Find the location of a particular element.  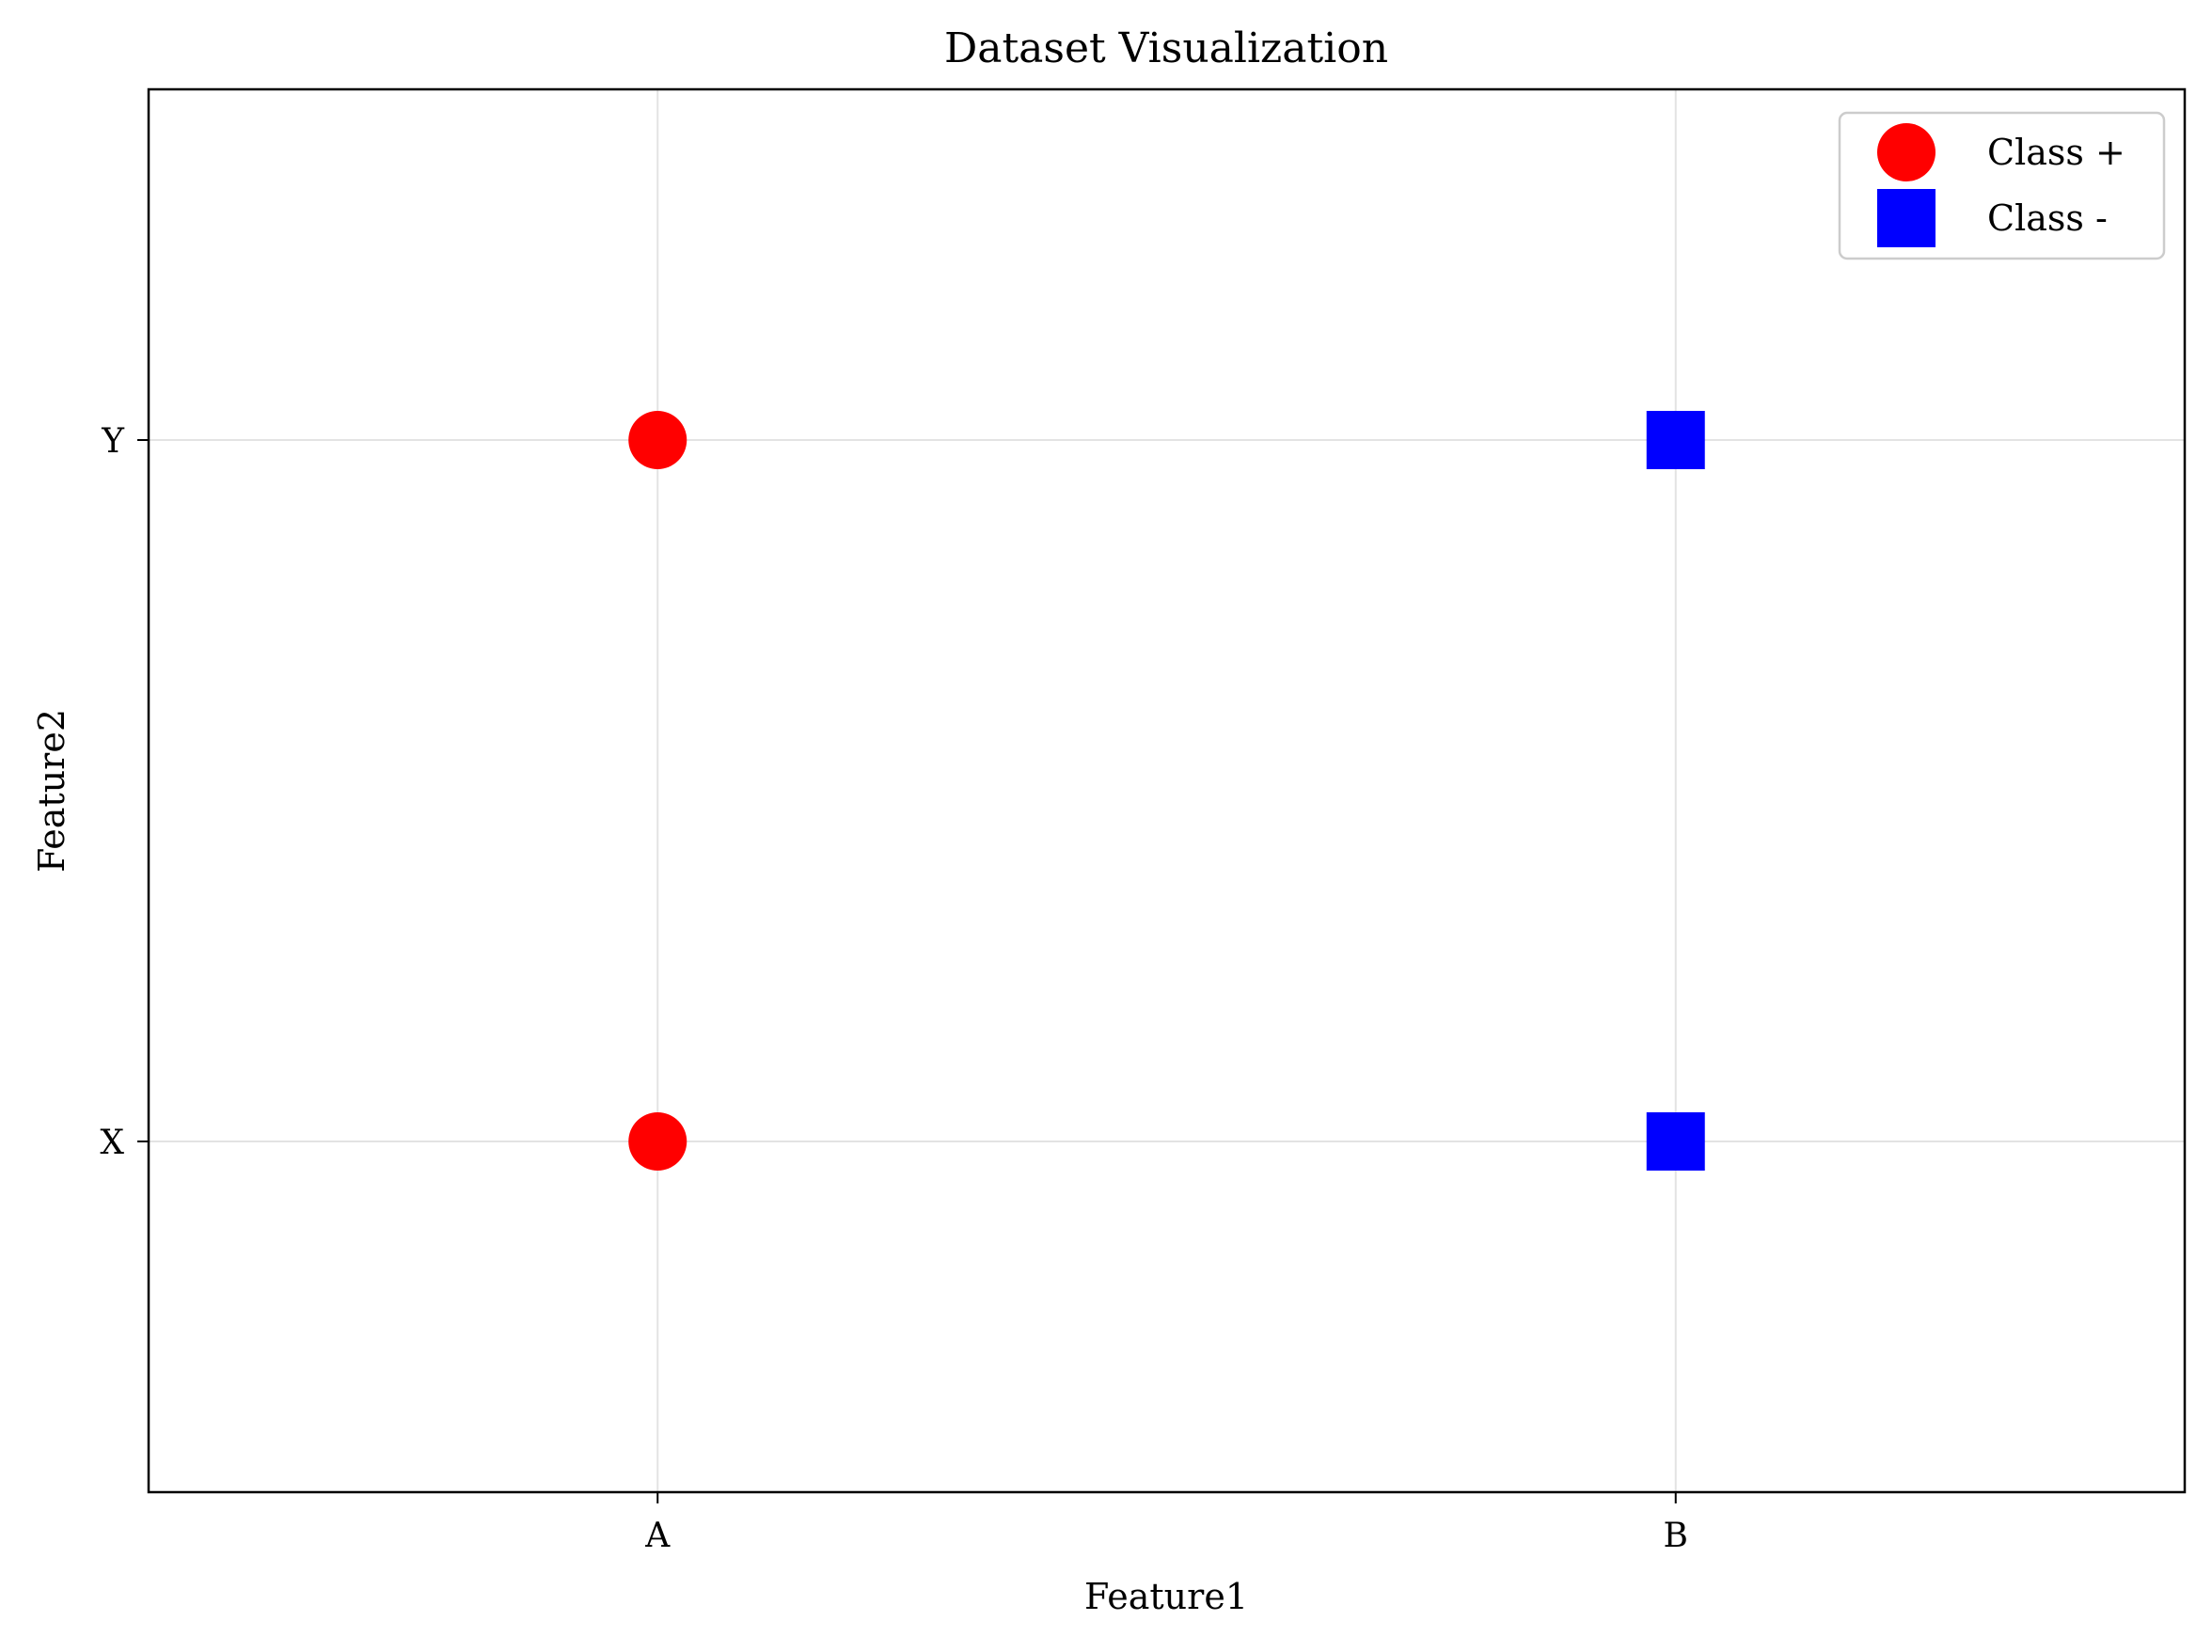

x-tick-label: A is located at coordinates (657, 1536).